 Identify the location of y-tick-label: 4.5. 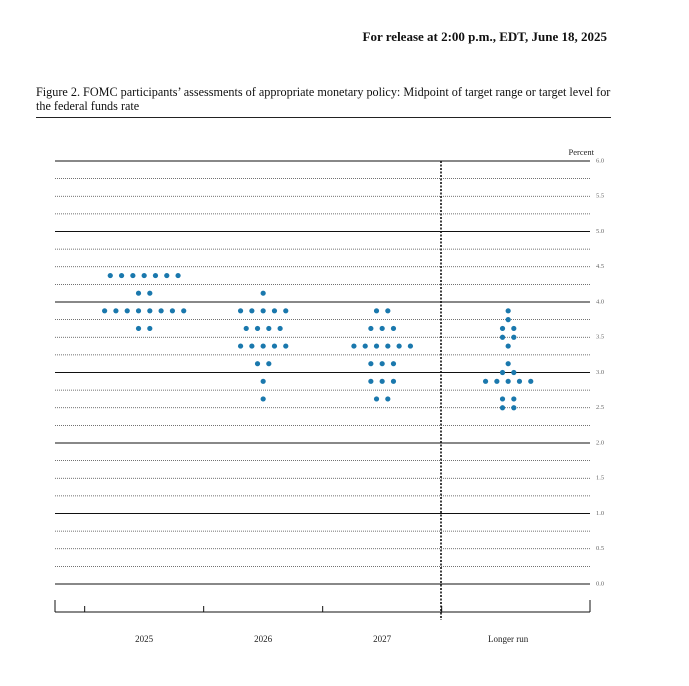
(600, 266).